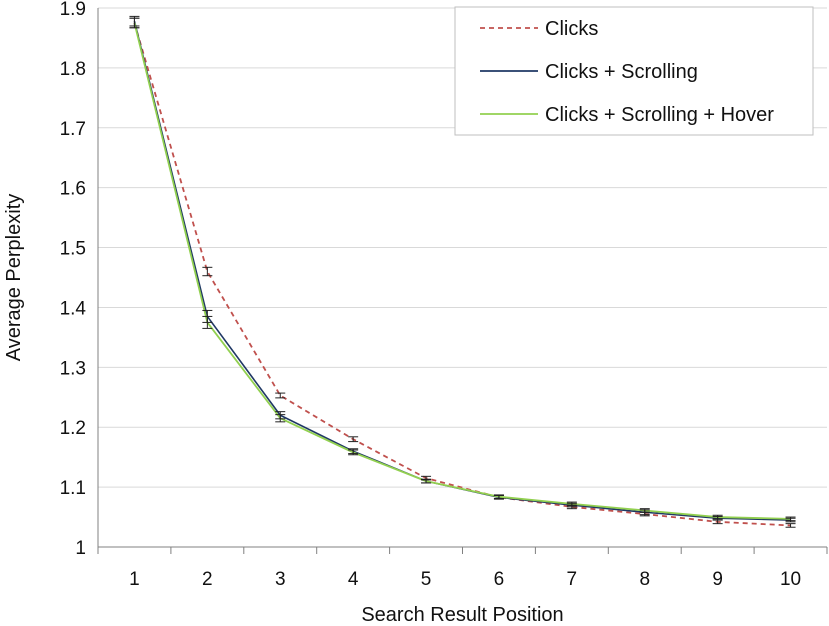 This screenshot has height=626, width=829. I want to click on x-tick-label: 6, so click(499, 579).